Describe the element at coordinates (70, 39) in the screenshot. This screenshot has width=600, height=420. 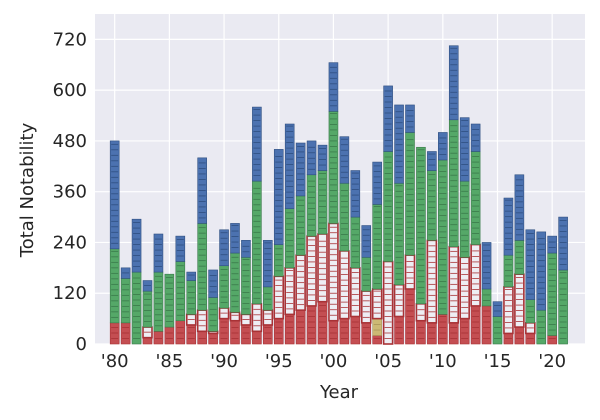
I see `y-tick-label: 720` at that location.